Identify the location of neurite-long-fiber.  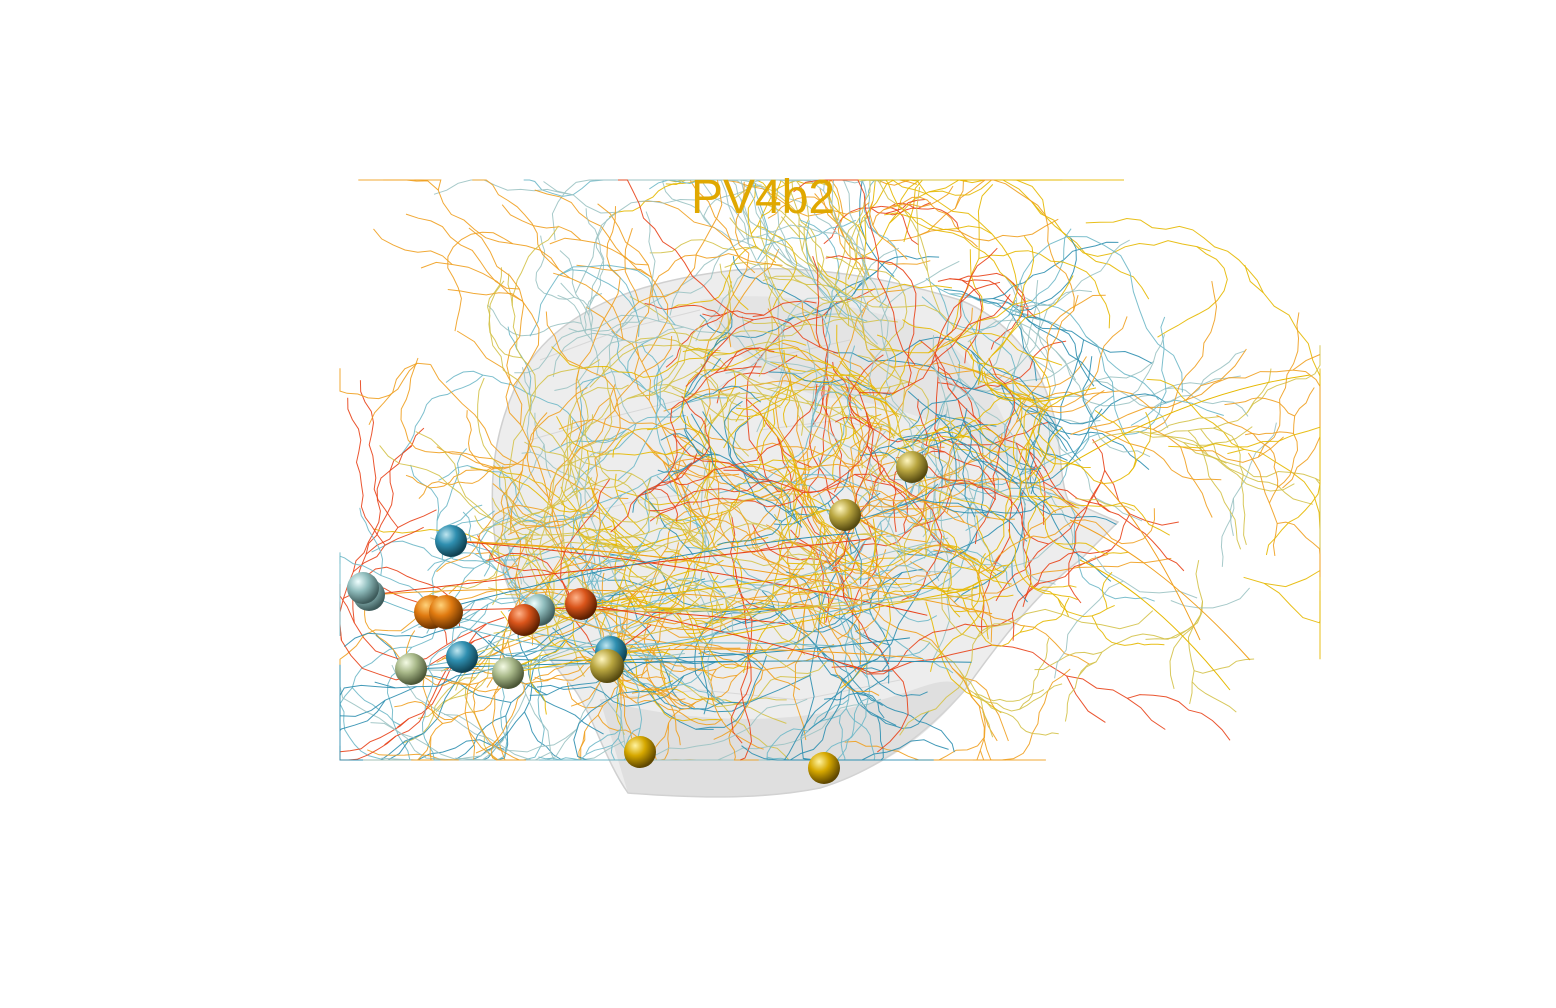
(1150, 560).